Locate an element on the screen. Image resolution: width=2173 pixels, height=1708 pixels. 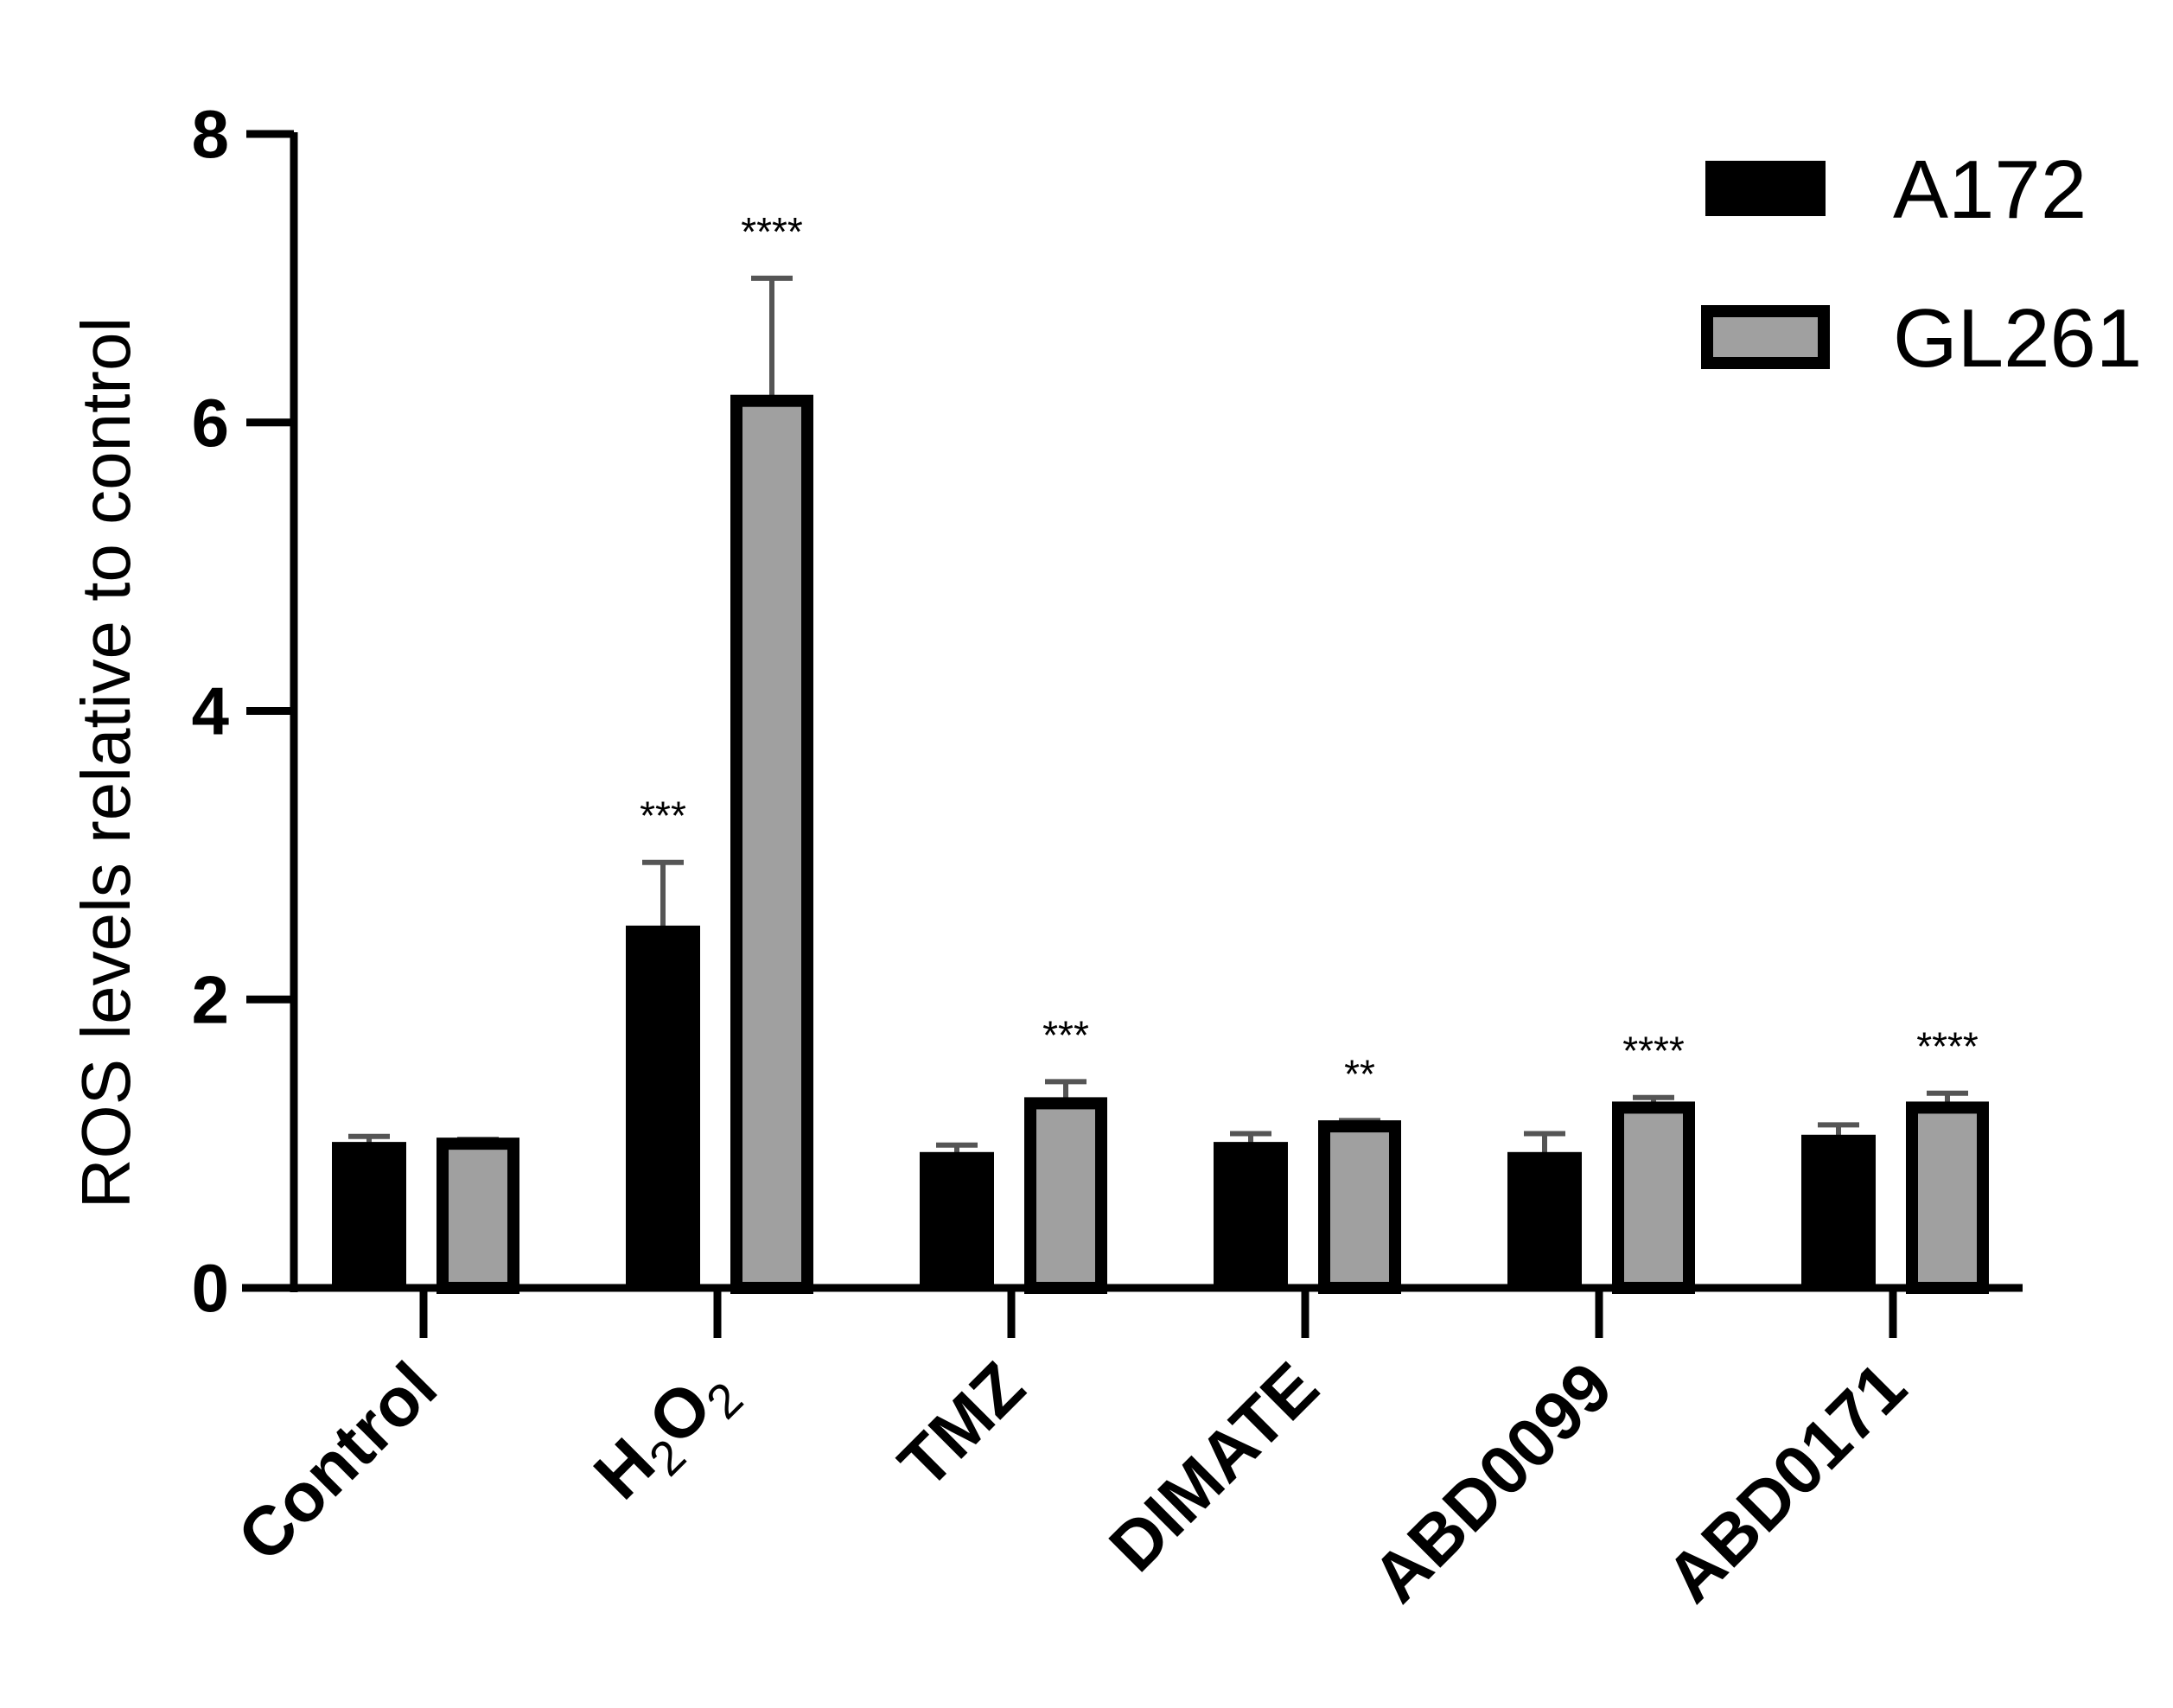
x-tick-label-part: TMZ is located at coordinates (961, 1425).